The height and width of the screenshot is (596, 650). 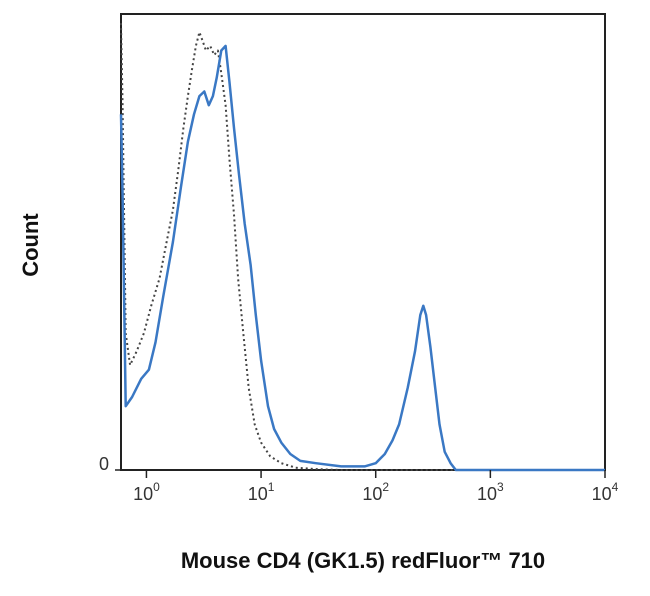 I want to click on y-tick-label-1: 0, so click(x=104, y=464).